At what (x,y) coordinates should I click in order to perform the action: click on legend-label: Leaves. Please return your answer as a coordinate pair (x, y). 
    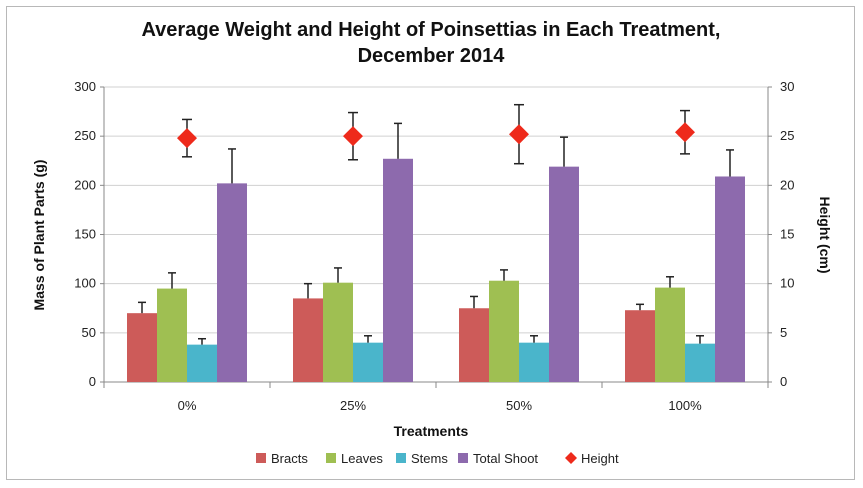
    Looking at the image, I should click on (362, 458).